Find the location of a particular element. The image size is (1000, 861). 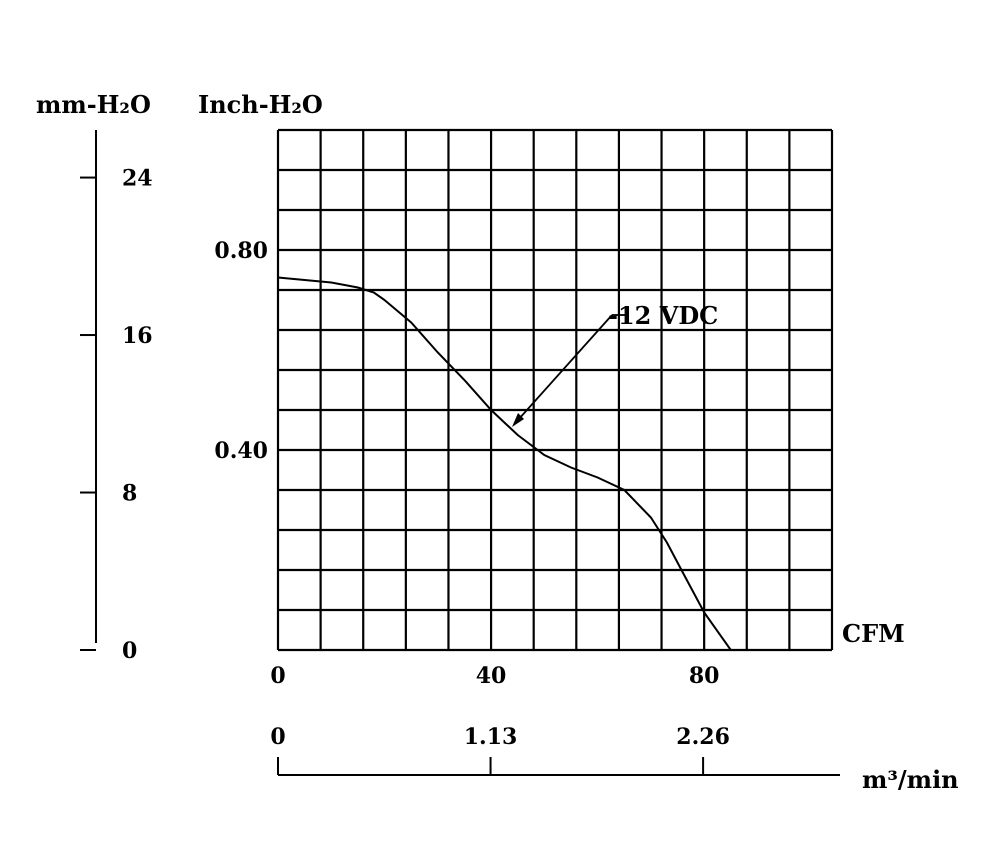

mm-h2o-tick-label: 0 is located at coordinates (129, 651).